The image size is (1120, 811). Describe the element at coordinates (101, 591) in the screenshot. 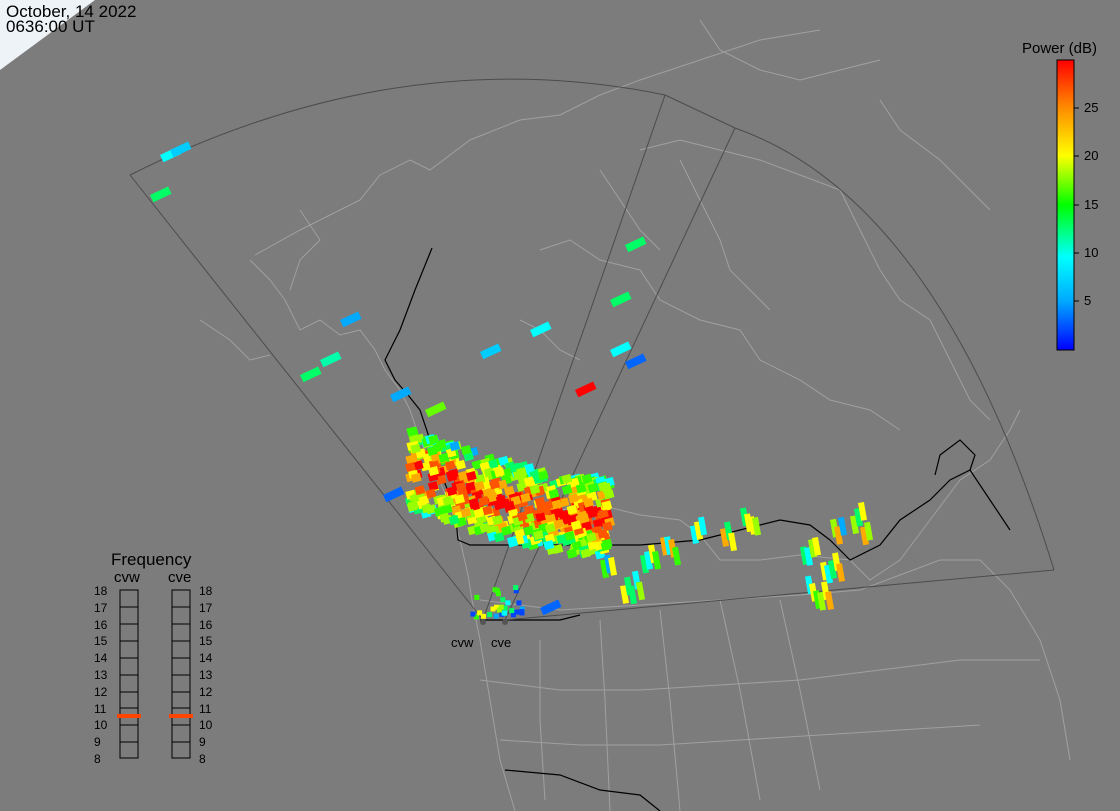

I see `freq-tick-left: 18` at that location.